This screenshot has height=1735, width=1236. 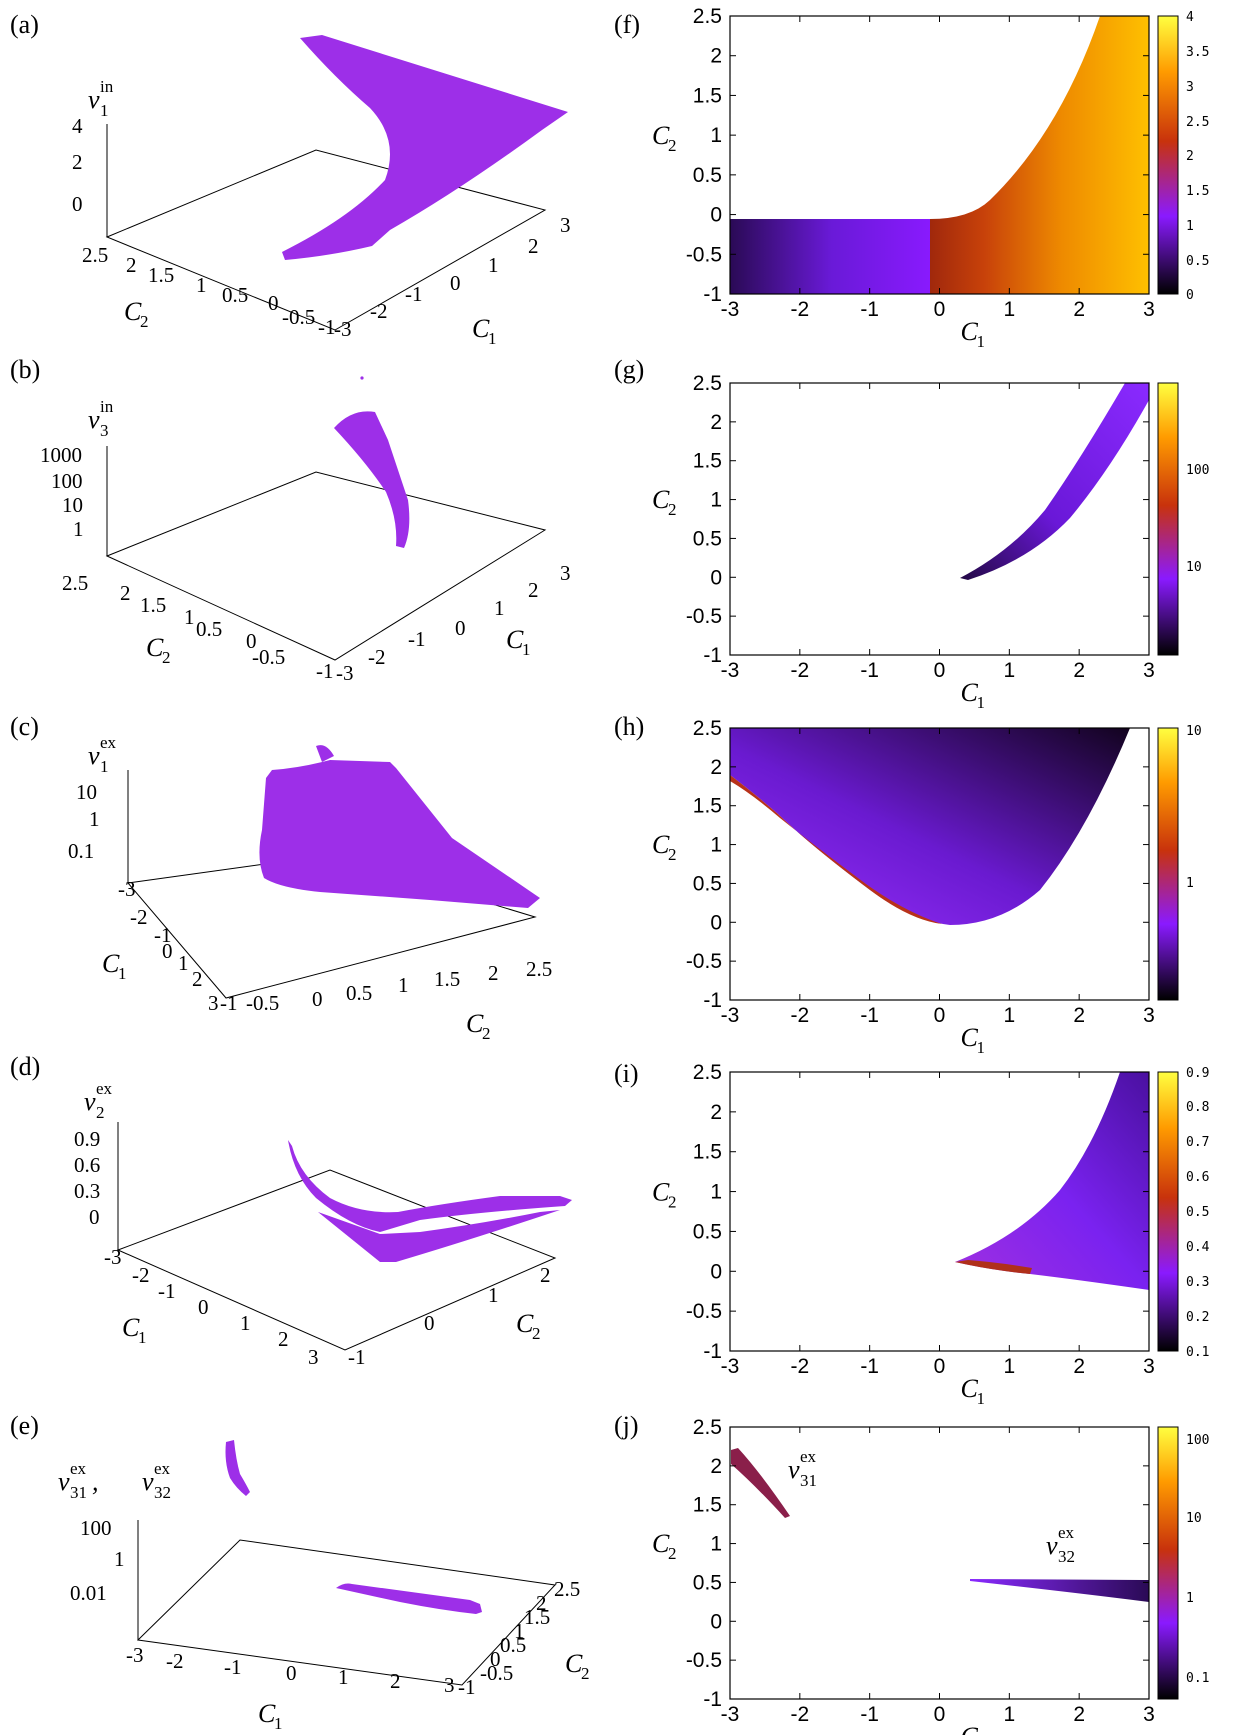 I want to click on c2-tick: 1, so click(x=201, y=285).